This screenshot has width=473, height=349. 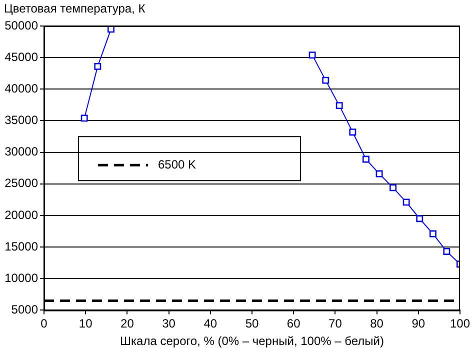 I want to click on y-axis-title: Цветовая температура, К, so click(x=75, y=8).